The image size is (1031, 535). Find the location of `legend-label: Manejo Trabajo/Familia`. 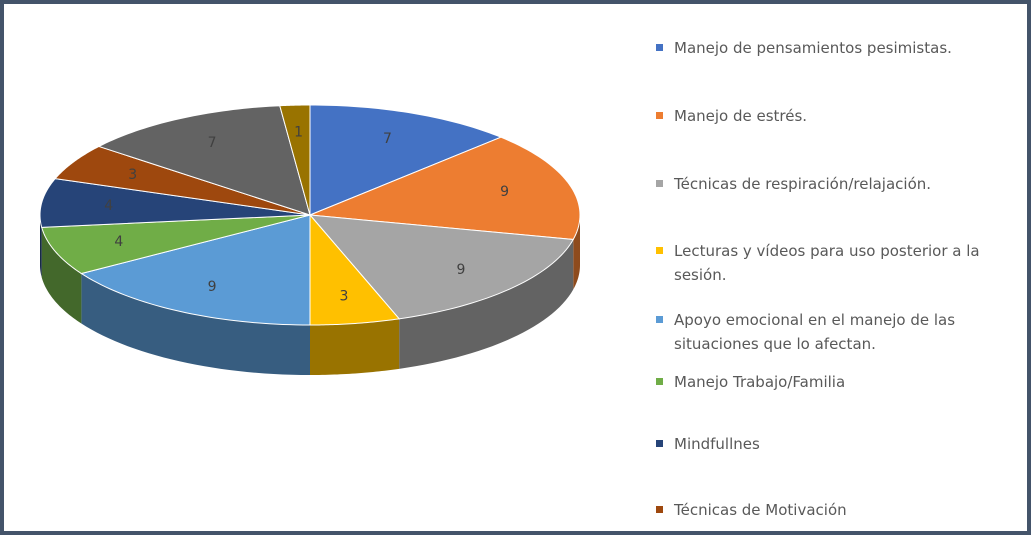

legend-label: Manejo Trabajo/Familia is located at coordinates (760, 382).